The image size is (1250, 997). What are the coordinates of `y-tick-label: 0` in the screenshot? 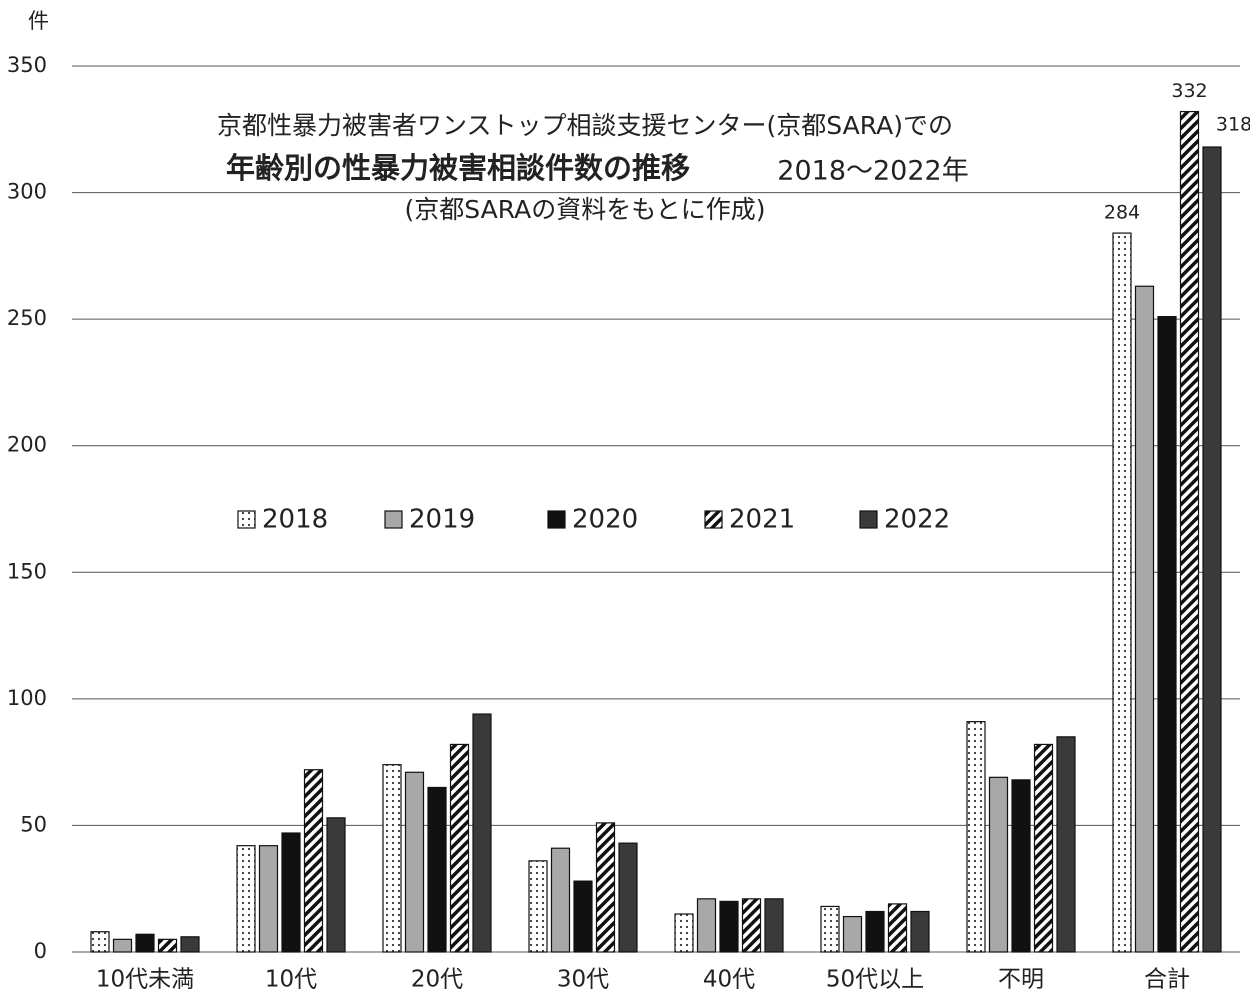 It's located at (40, 951).